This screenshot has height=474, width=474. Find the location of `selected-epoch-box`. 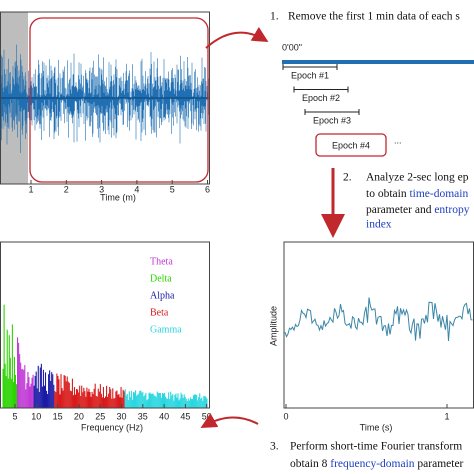

selected-epoch-box is located at coordinates (351, 145).